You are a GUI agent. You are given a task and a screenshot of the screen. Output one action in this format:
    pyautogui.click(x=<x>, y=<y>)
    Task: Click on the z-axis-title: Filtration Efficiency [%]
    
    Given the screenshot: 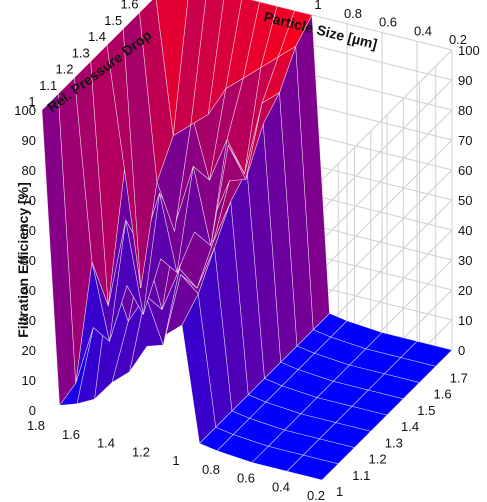 What is the action you would take?
    pyautogui.click(x=23, y=260)
    